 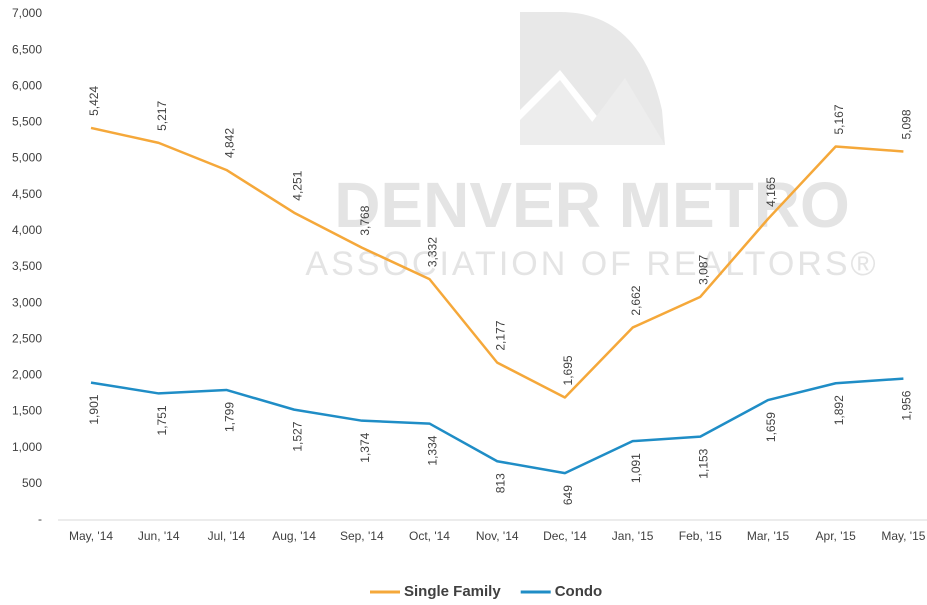 What do you see at coordinates (497, 536) in the screenshot?
I see `x-tick-label: Nov, '14` at bounding box center [497, 536].